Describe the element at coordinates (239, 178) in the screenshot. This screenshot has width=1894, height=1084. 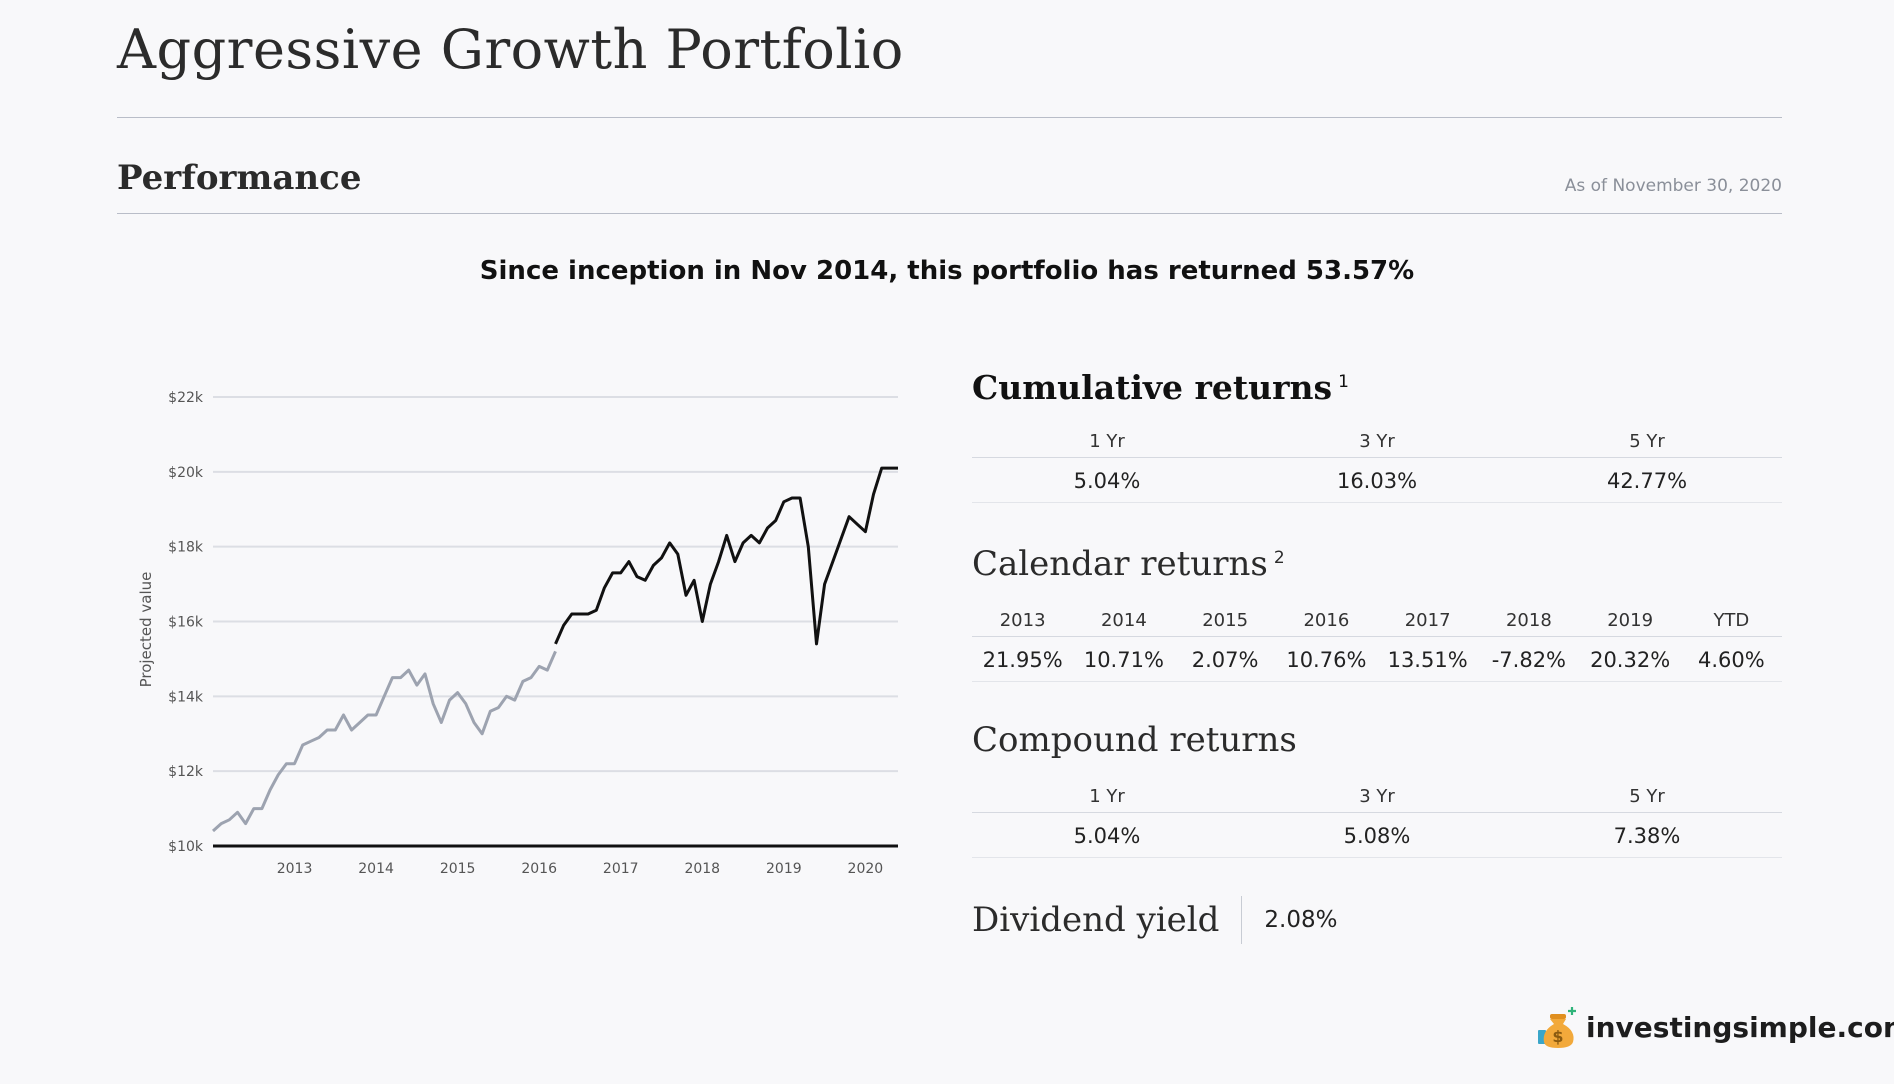
I see `section-title: Performance` at that location.